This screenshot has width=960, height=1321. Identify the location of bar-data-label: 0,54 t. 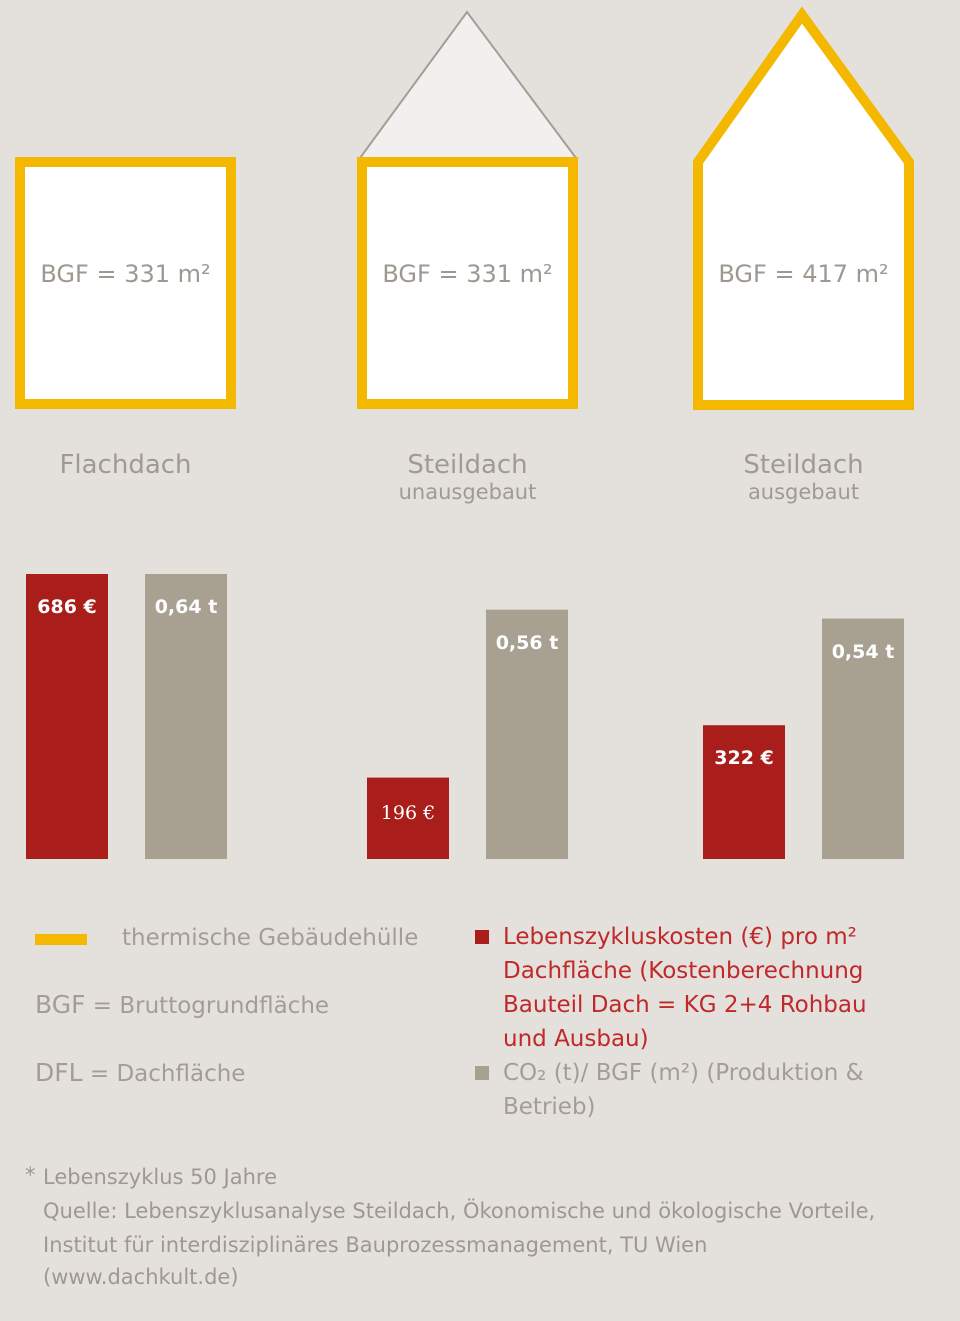
(863, 651).